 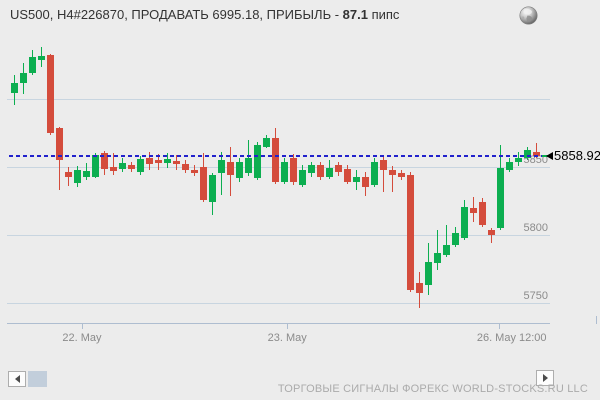 I want to click on x-axis-line, so click(x=278, y=323).